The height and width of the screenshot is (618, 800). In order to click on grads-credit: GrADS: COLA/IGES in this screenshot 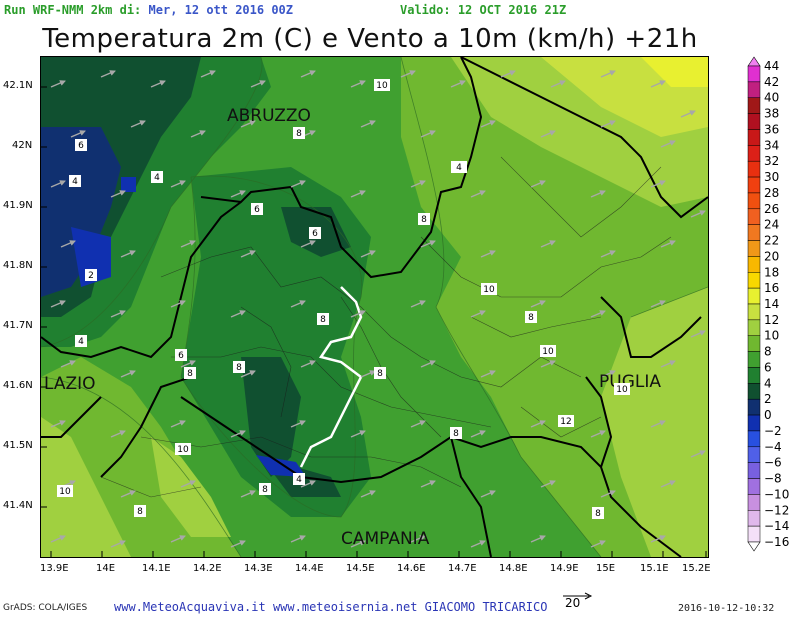, I will do `click(45, 608)`.